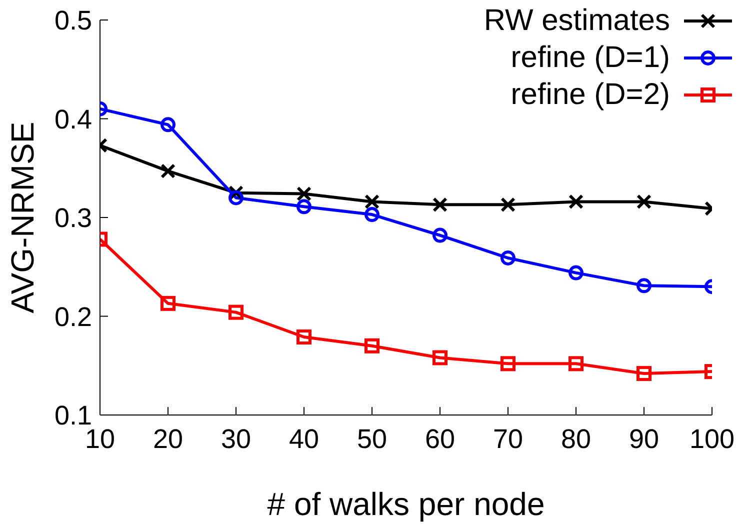 This screenshot has height=525, width=750. What do you see at coordinates (372, 439) in the screenshot?
I see `x-tick-label: 50` at bounding box center [372, 439].